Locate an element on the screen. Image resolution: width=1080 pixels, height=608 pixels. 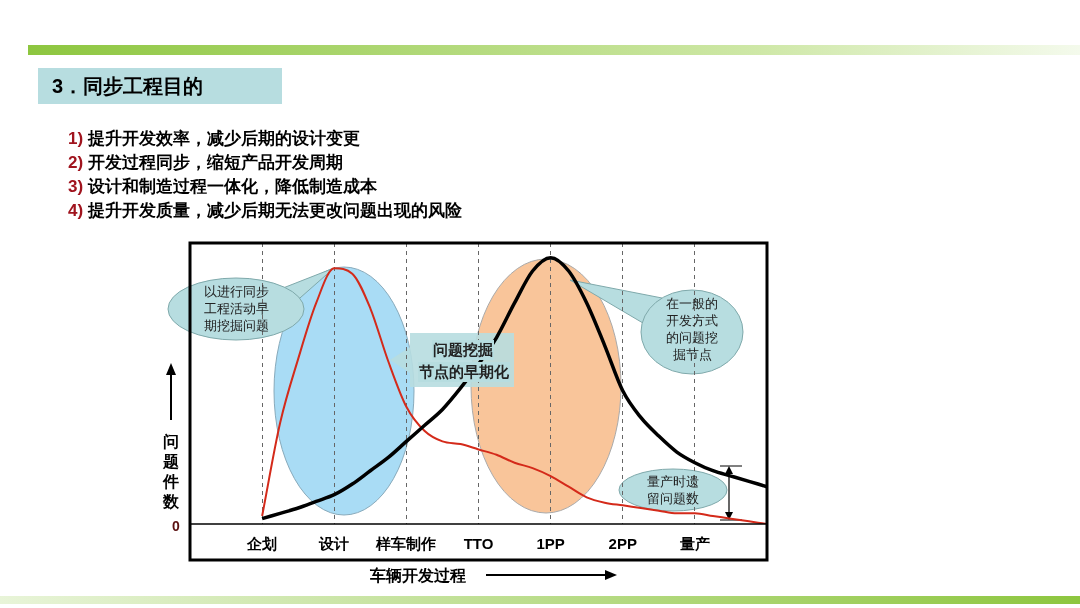
x-tick-label: 样车制作 is located at coordinates (406, 544).